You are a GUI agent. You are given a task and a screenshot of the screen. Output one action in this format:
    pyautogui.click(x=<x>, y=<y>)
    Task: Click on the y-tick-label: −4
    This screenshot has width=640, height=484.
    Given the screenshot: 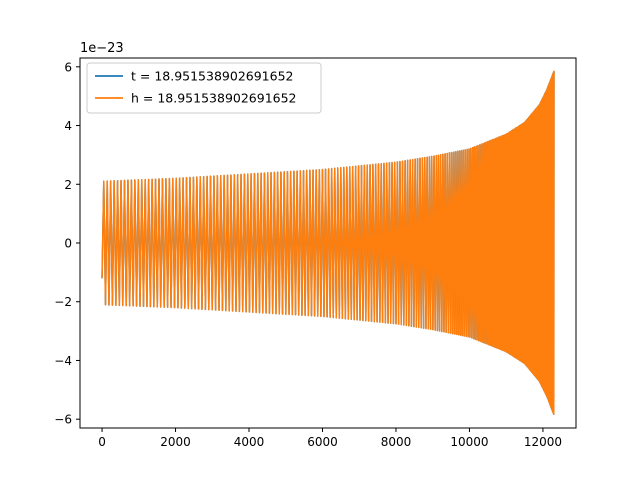 What is the action you would take?
    pyautogui.click(x=63, y=361)
    